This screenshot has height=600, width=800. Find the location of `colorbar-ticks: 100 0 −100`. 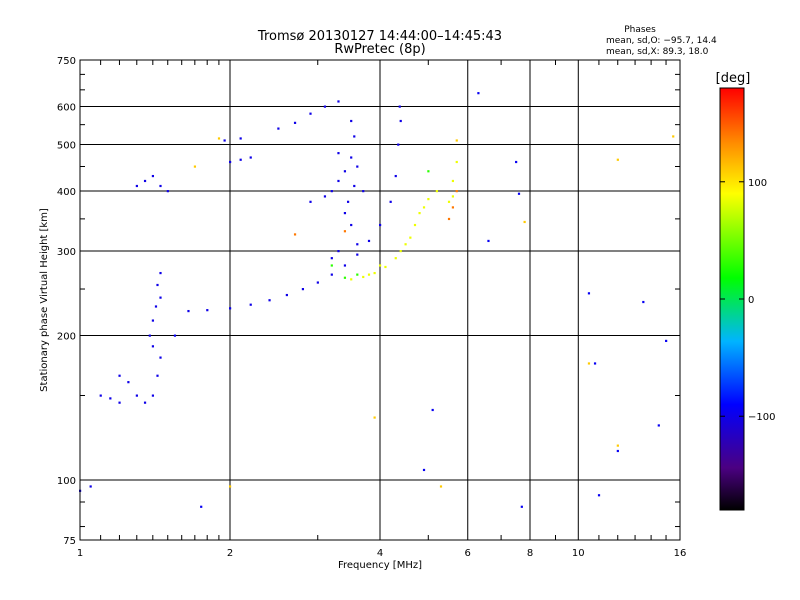

colorbar-ticks: 100 0 −100 is located at coordinates (747, 300).